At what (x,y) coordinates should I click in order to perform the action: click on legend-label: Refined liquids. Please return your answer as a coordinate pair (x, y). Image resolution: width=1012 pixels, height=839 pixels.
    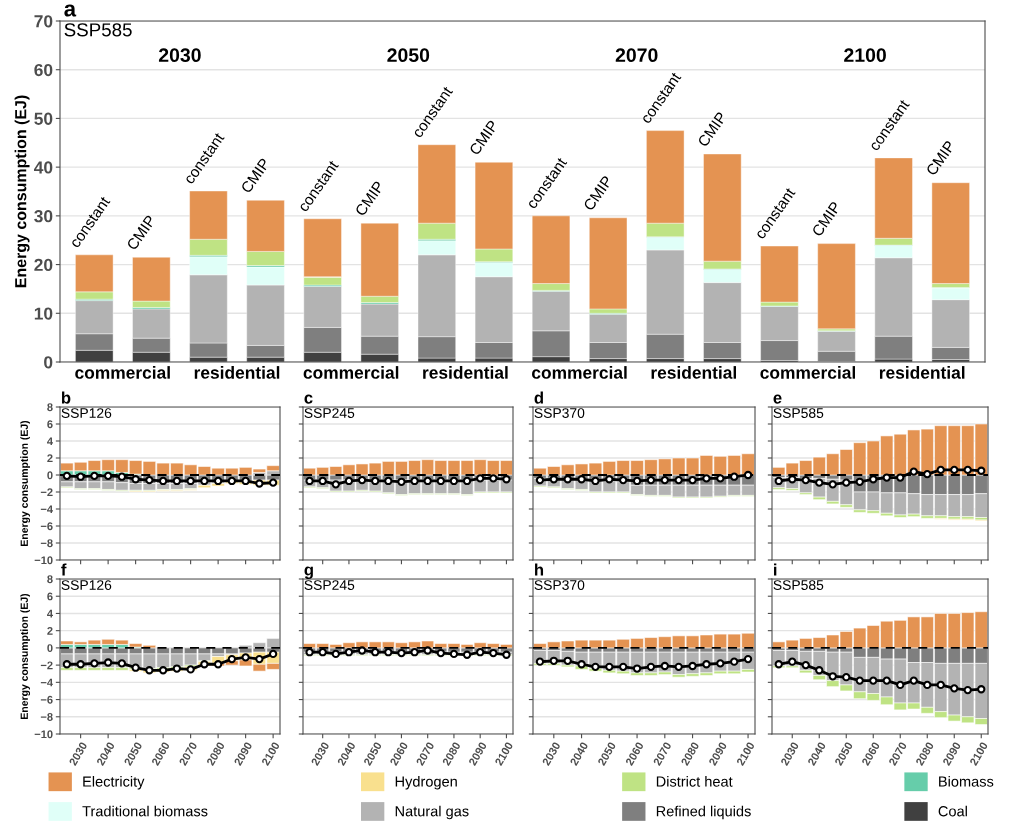
    Looking at the image, I should click on (703, 812).